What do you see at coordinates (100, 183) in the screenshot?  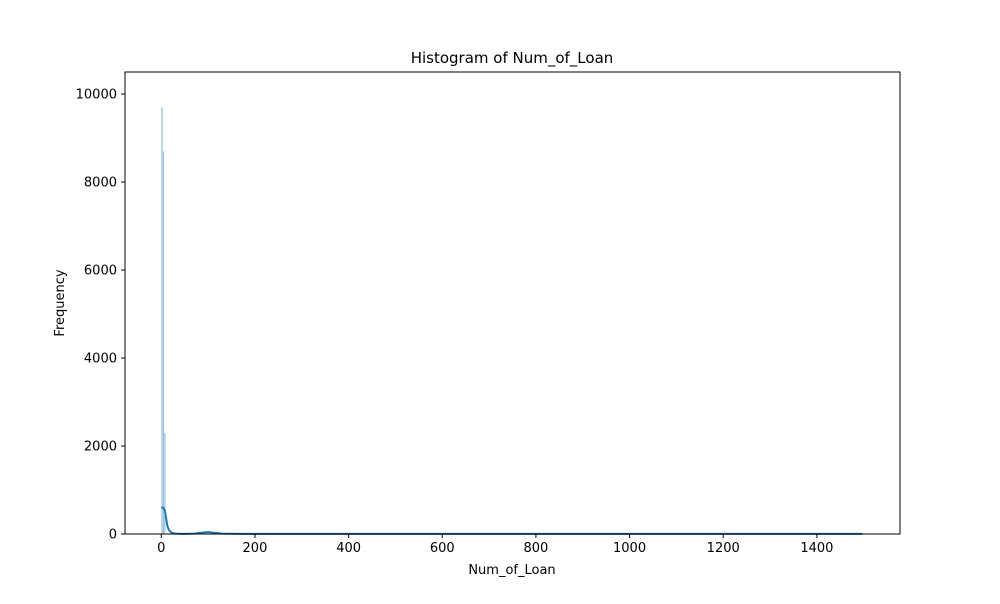 I see `y-tick-label-8000: 8000` at bounding box center [100, 183].